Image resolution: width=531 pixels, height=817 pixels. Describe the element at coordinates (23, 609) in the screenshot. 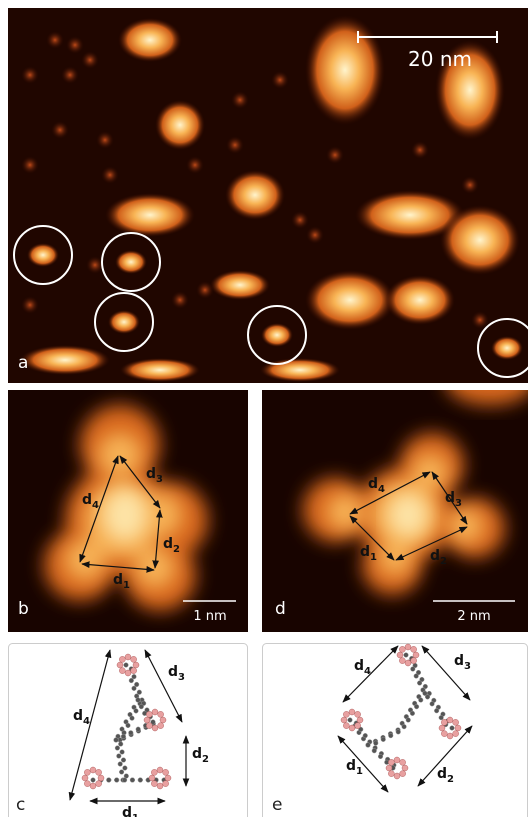

I see `panel-label: b` at that location.